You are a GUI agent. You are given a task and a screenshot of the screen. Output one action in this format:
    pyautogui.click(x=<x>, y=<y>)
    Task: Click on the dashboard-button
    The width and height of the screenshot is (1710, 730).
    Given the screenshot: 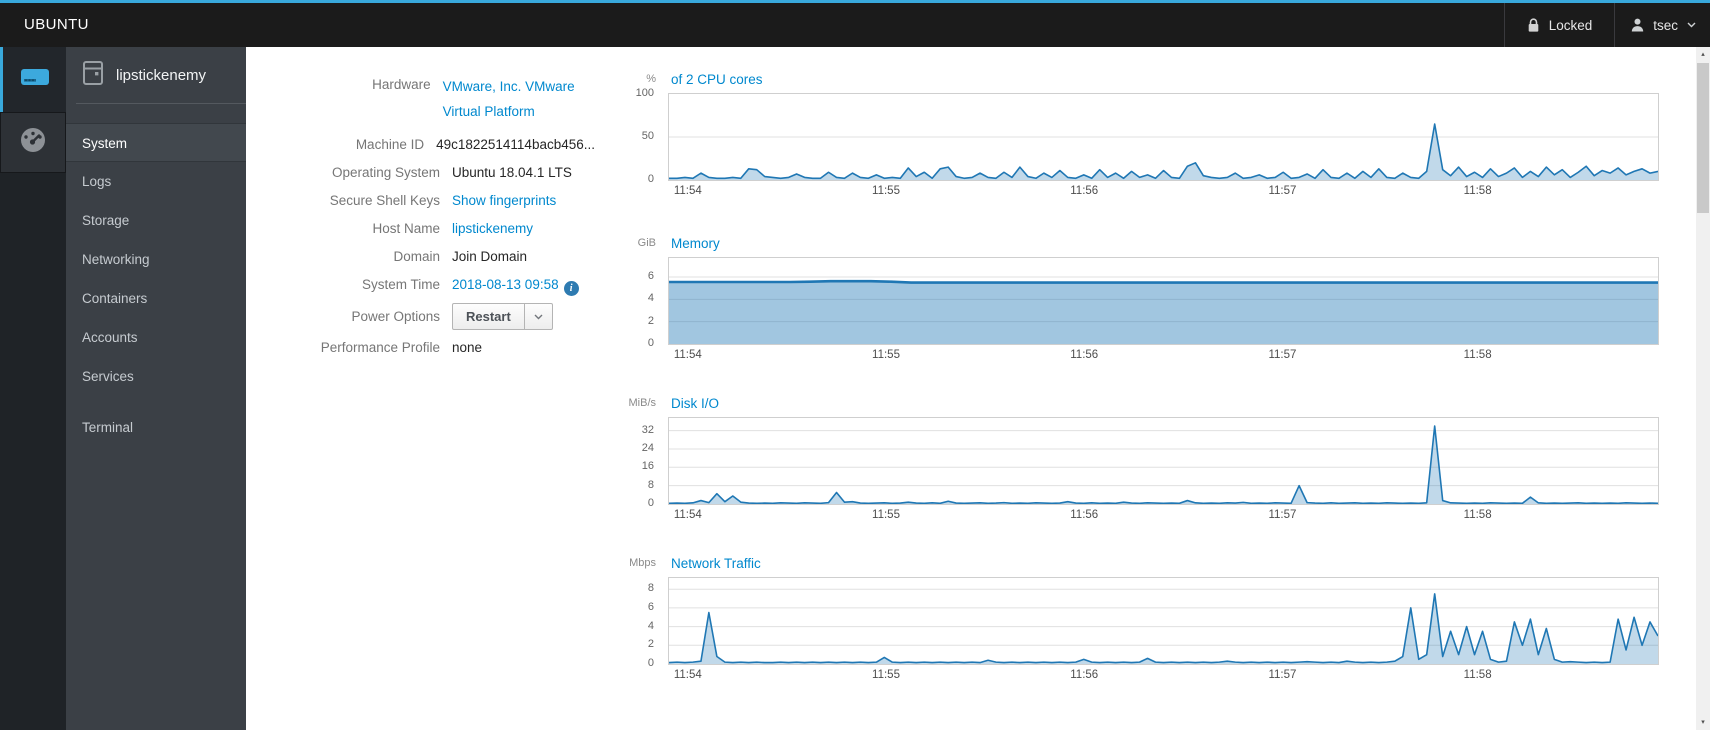 What is the action you would take?
    pyautogui.click(x=33, y=142)
    